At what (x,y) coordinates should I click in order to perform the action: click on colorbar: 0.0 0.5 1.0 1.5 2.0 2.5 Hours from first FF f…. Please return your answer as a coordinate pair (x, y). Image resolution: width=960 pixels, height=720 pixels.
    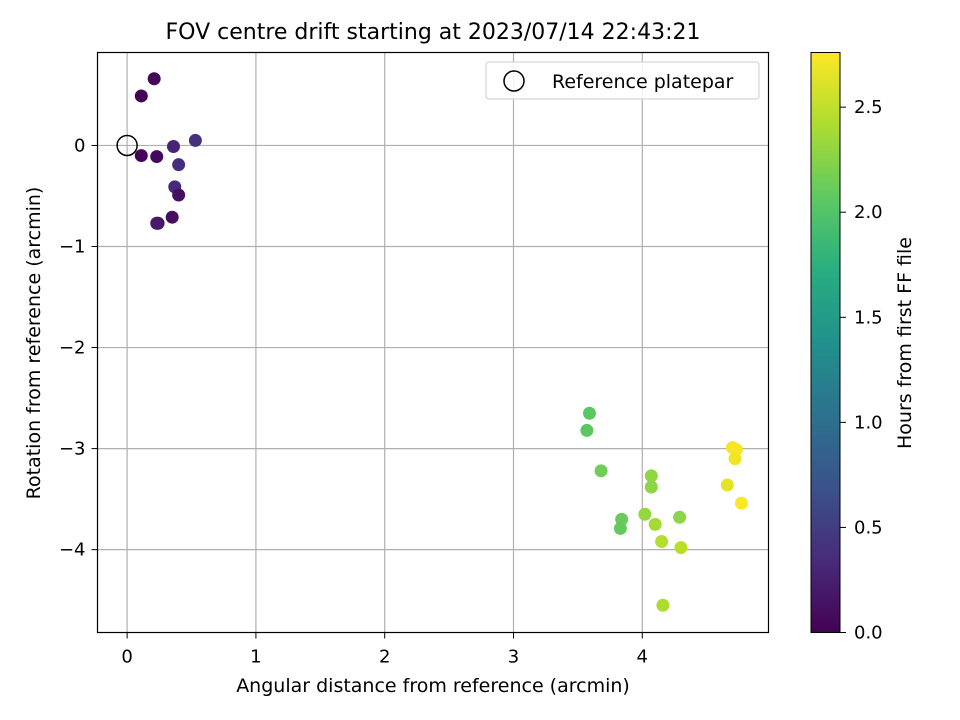
    Looking at the image, I should click on (863, 348).